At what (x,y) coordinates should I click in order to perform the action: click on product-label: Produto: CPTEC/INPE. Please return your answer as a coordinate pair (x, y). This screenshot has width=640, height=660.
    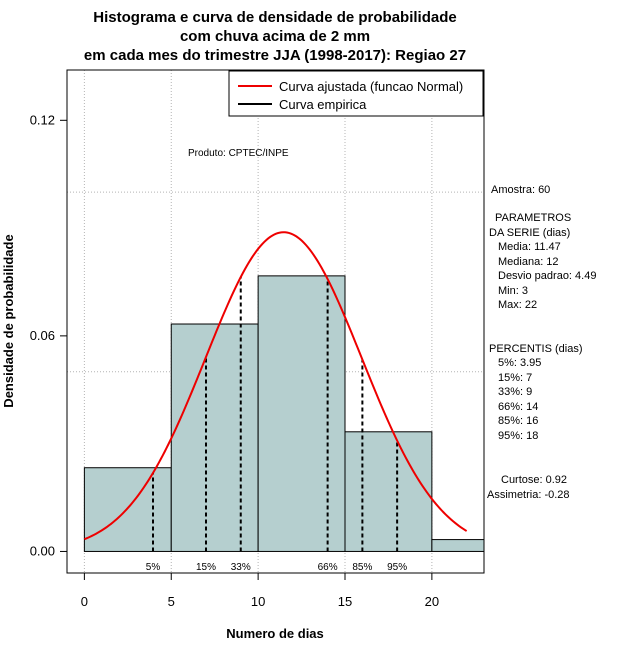
    Looking at the image, I should click on (238, 153).